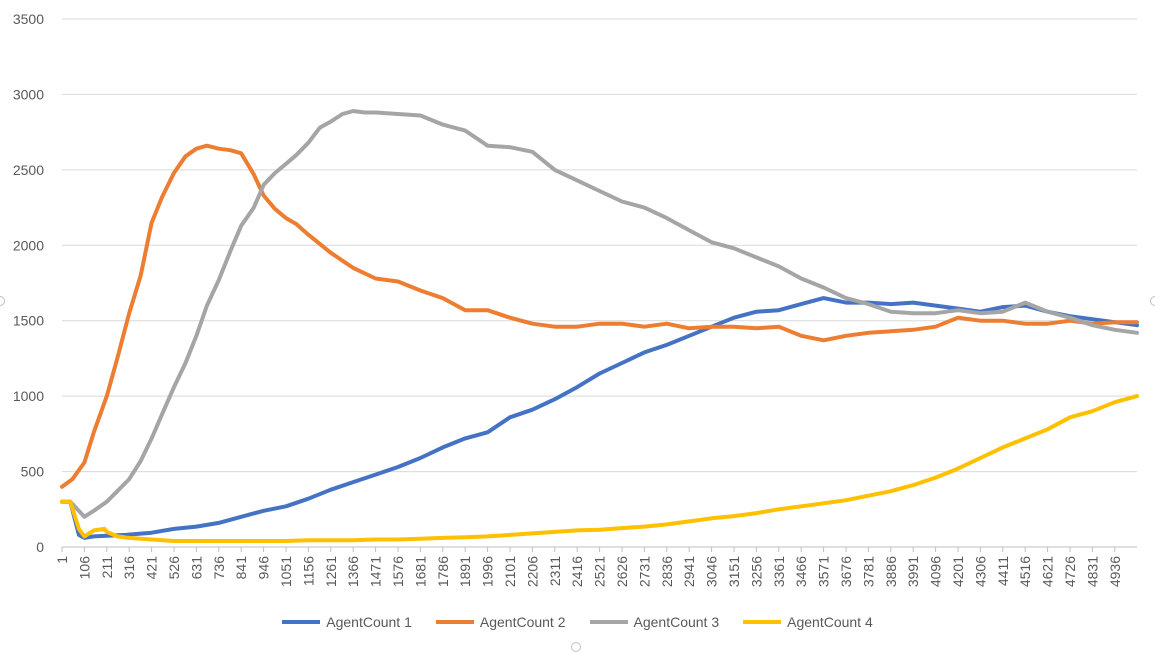 The image size is (1155, 652). I want to click on x-tick-label: 211, so click(107, 567).